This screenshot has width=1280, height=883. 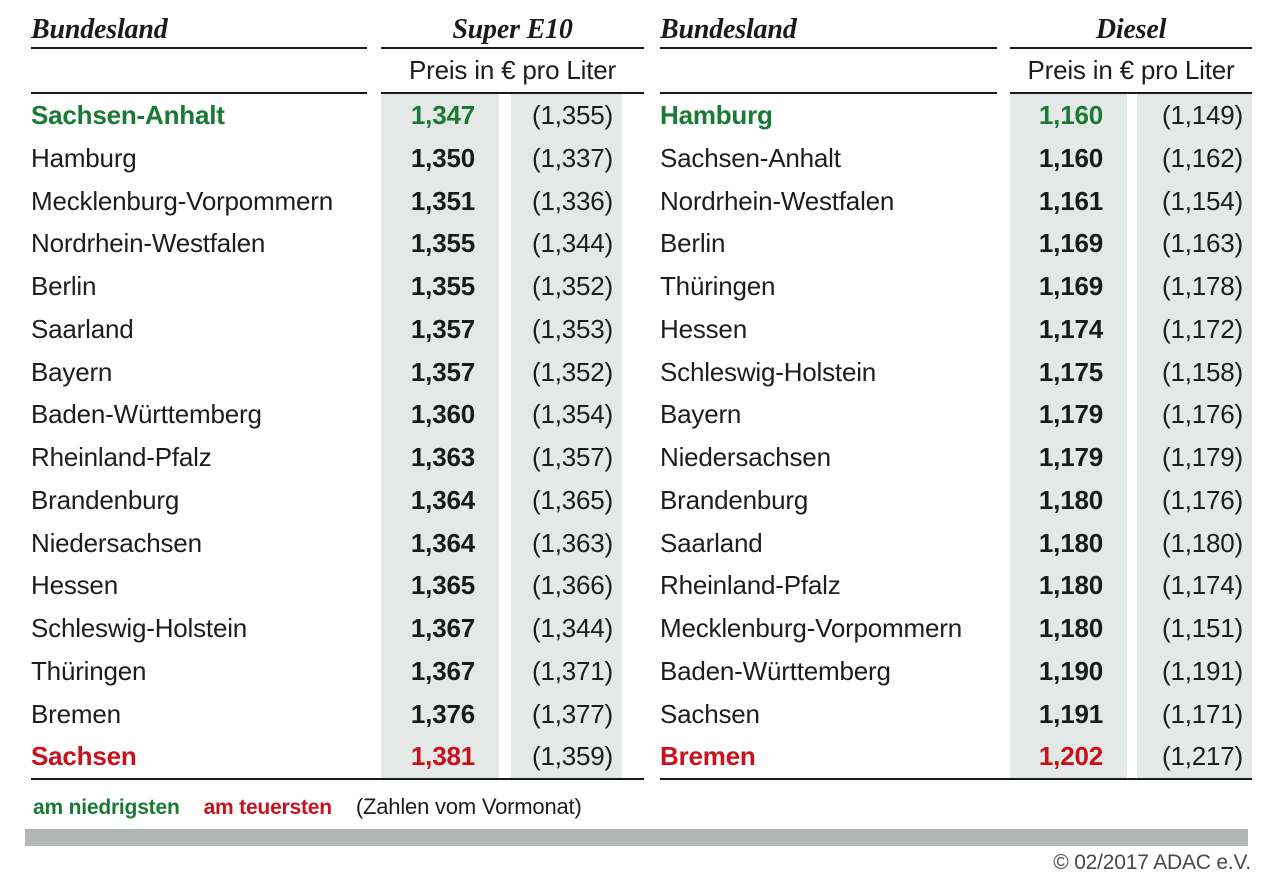 I want to click on previous-price: (1,174), so click(x=1194, y=585).